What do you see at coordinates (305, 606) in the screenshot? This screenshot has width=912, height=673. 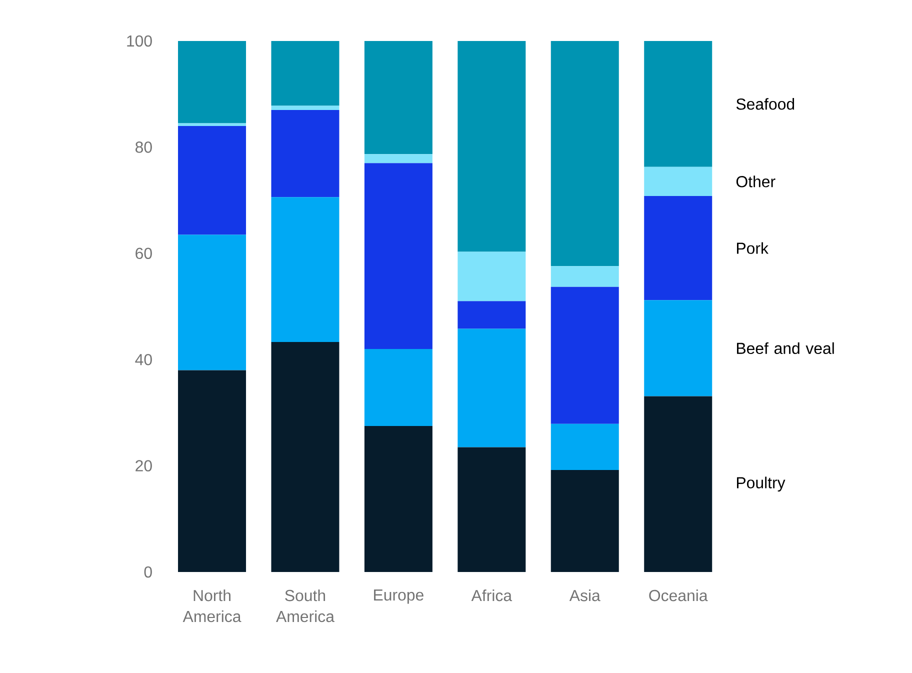 I see `x-tick-label: South America` at bounding box center [305, 606].